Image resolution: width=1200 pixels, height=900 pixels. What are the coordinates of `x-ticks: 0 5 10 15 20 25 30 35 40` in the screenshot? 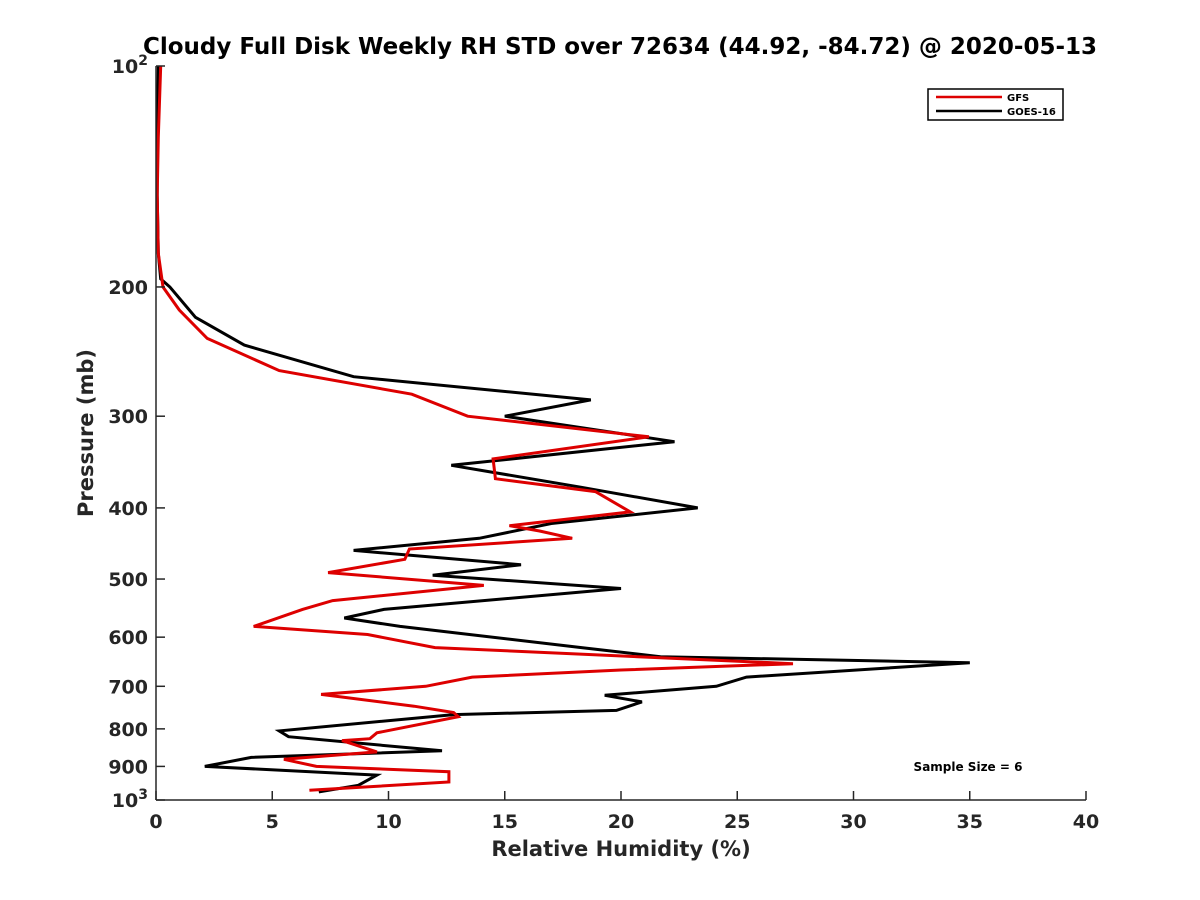 It's located at (624, 812).